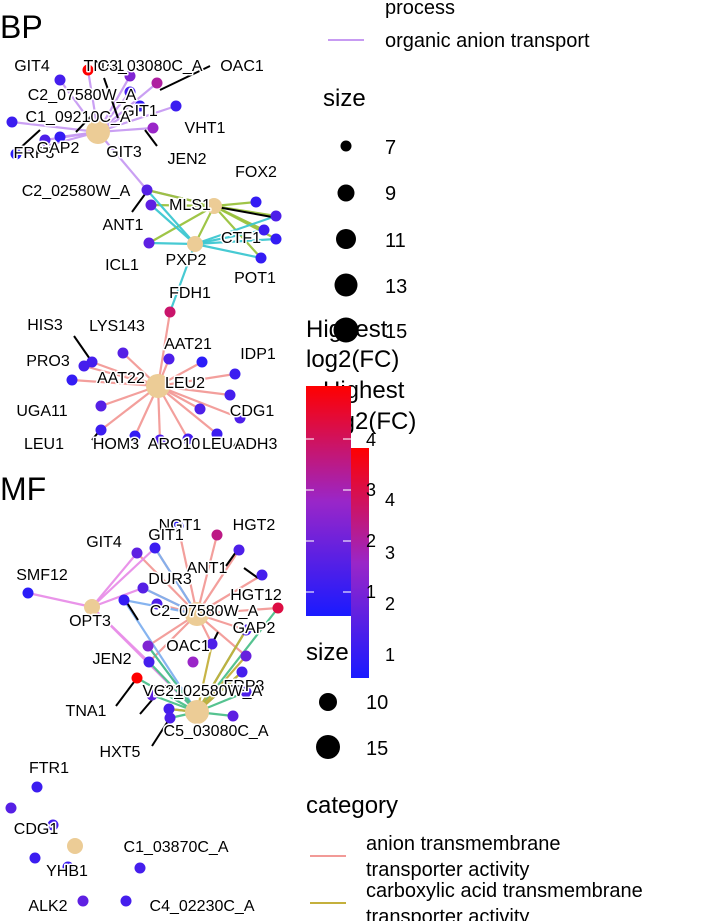  Describe the element at coordinates (360, 563) in the screenshot. I see `legend-fc-mf-bar` at that location.